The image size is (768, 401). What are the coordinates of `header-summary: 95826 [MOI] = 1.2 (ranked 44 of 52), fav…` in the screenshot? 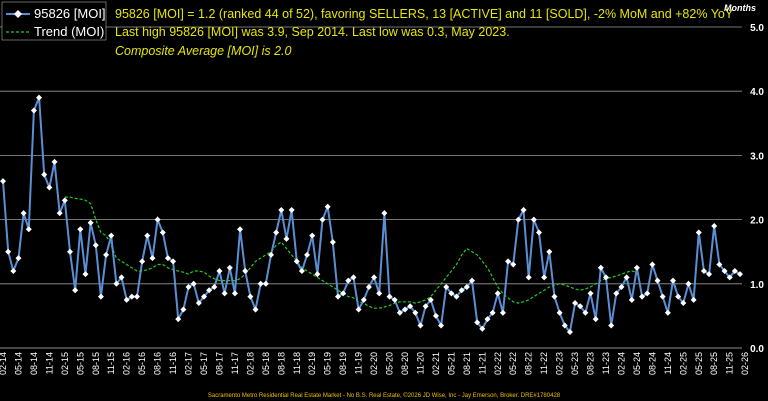 It's located at (424, 14).